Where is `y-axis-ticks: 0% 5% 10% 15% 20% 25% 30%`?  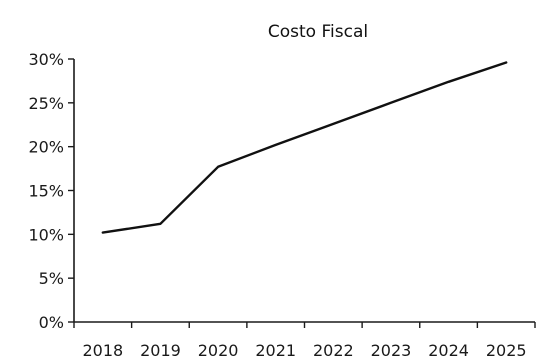 y-axis-ticks: 0% 5% 10% 15% 20% 25% 30% is located at coordinates (51, 191).